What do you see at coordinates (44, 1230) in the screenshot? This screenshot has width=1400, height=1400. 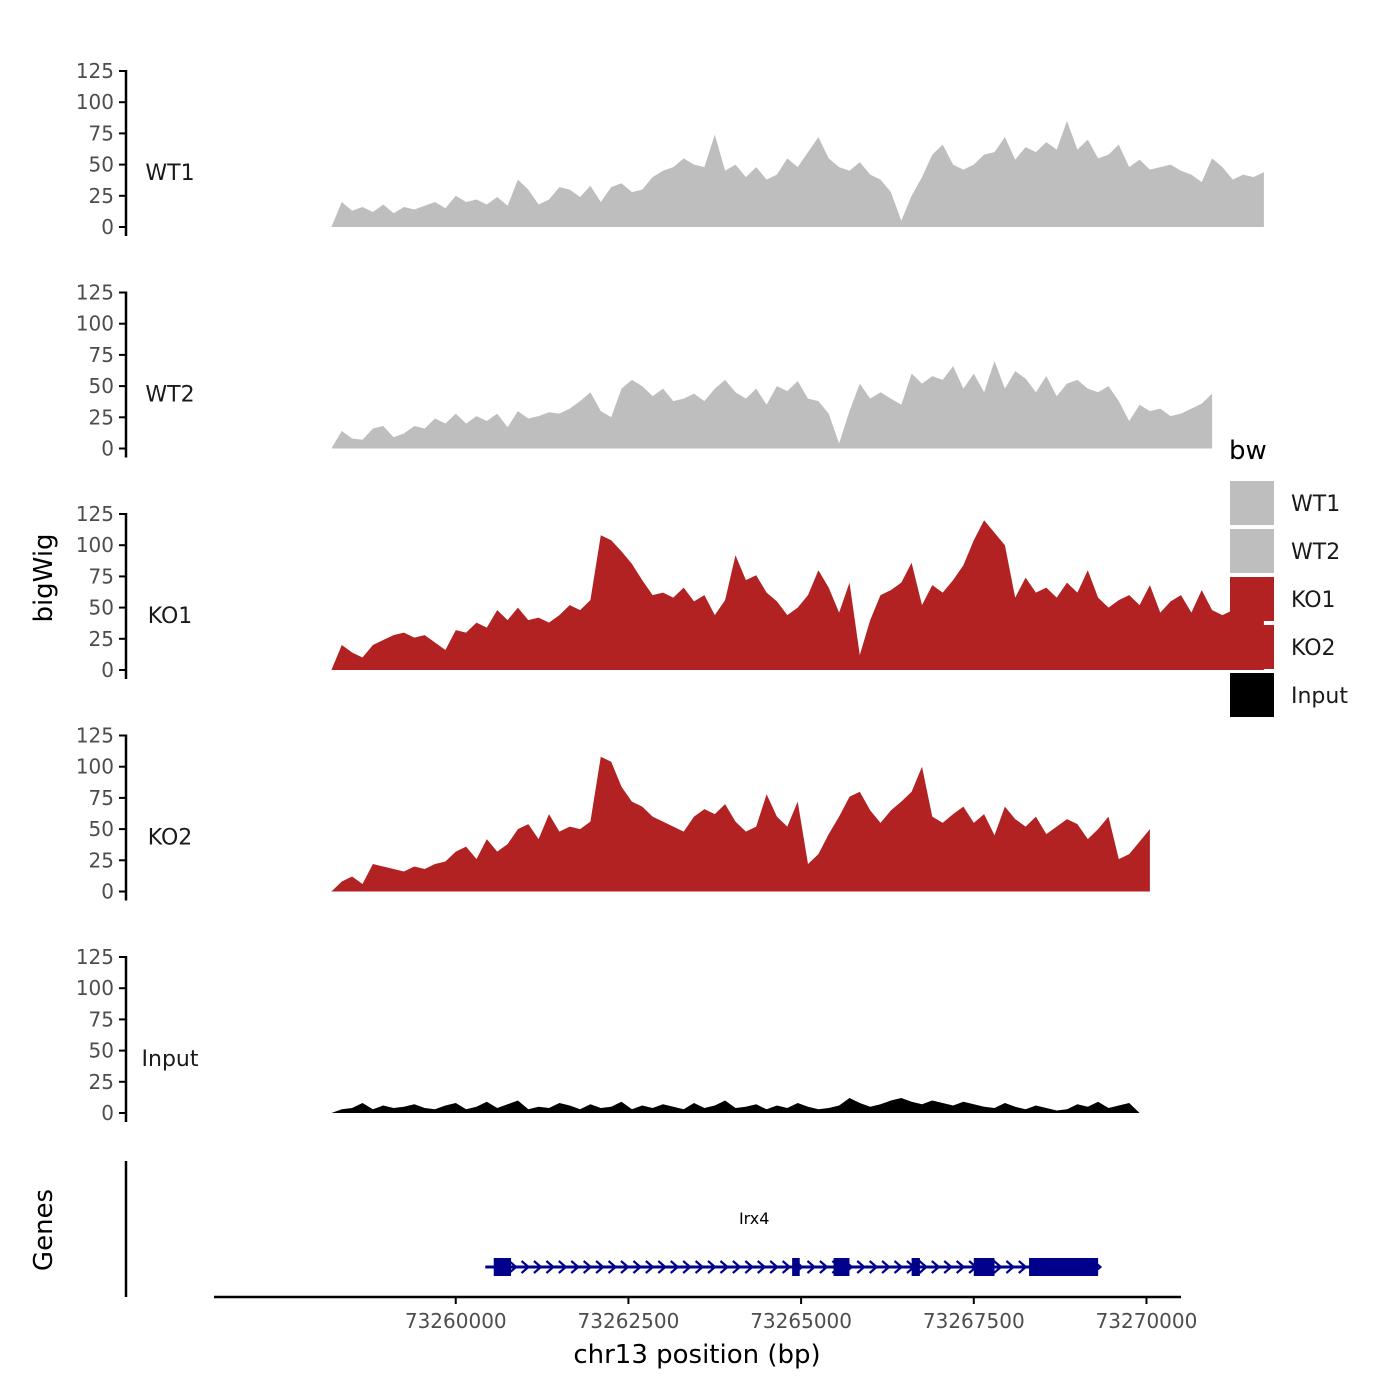 I see `genes-axis-label: Genes` at bounding box center [44, 1230].